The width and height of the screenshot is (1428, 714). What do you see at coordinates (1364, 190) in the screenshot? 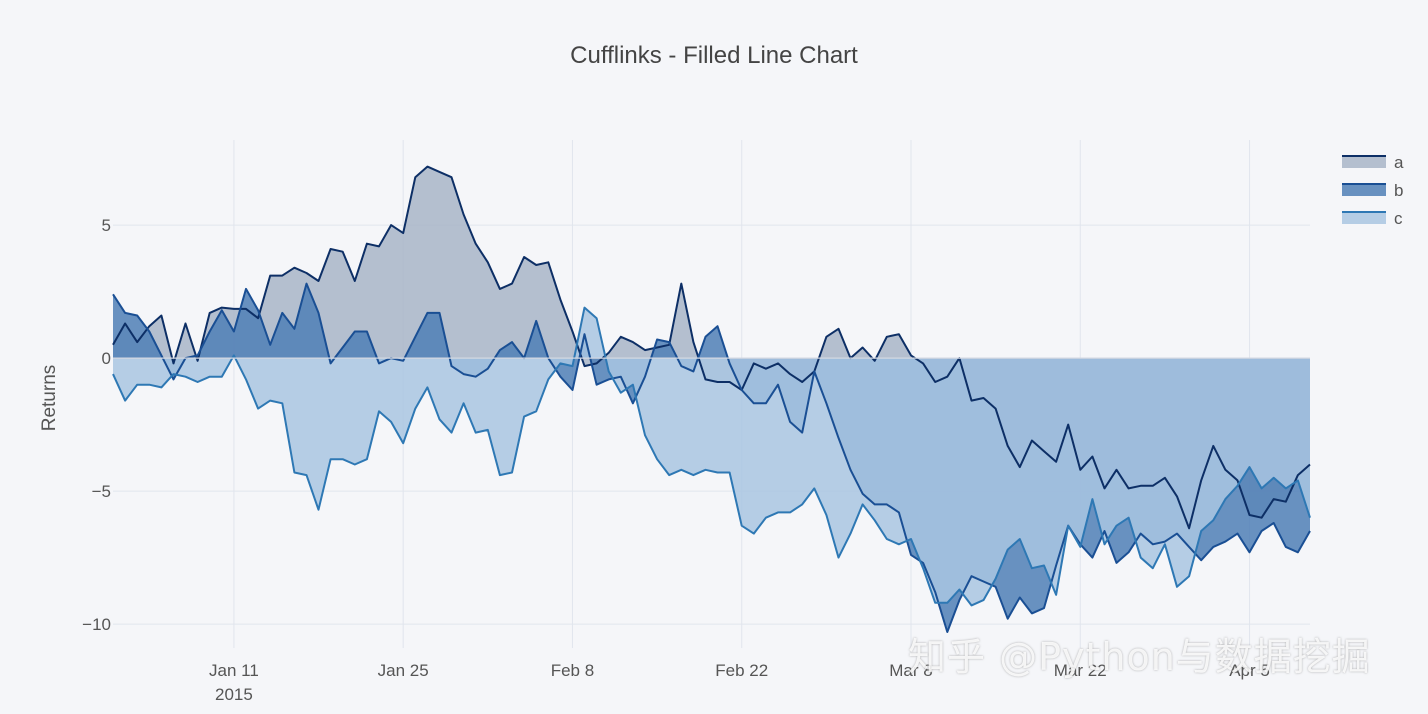
I see `legend-swatch-b` at bounding box center [1364, 190].